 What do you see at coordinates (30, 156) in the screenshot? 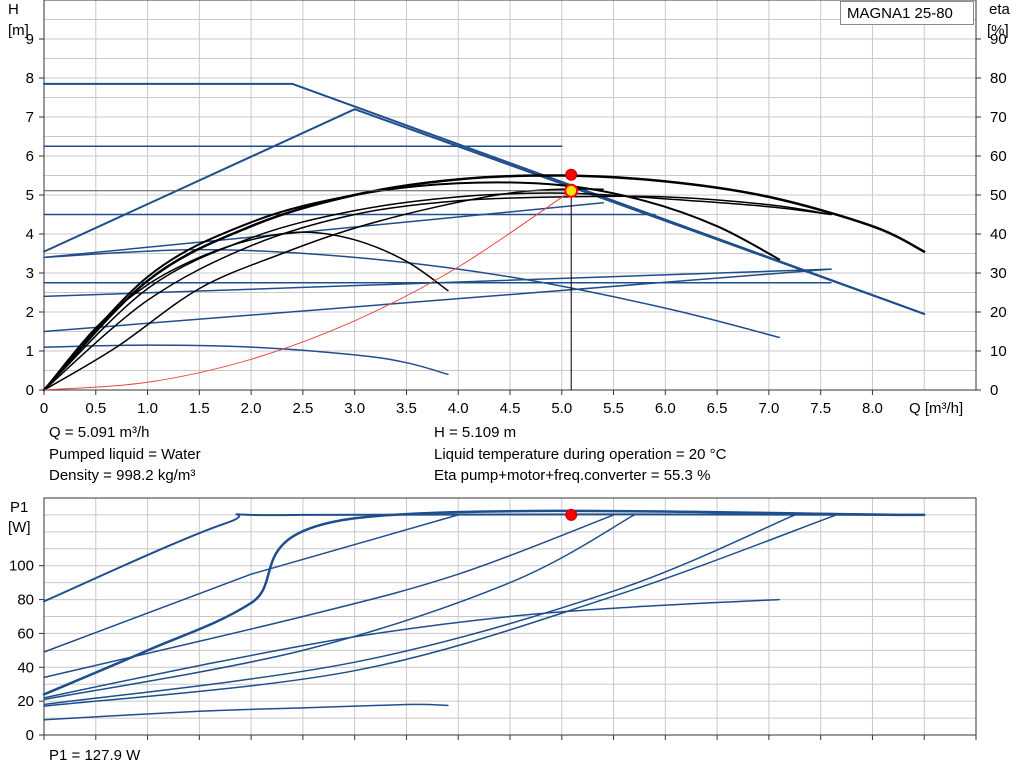
I see `y-tick-label: 6` at bounding box center [30, 156].